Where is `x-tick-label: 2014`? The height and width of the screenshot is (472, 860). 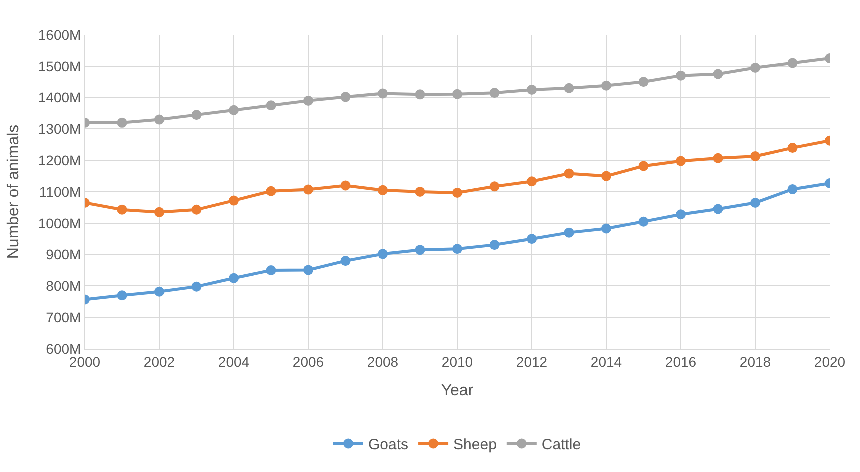 x-tick-label: 2014 is located at coordinates (606, 362).